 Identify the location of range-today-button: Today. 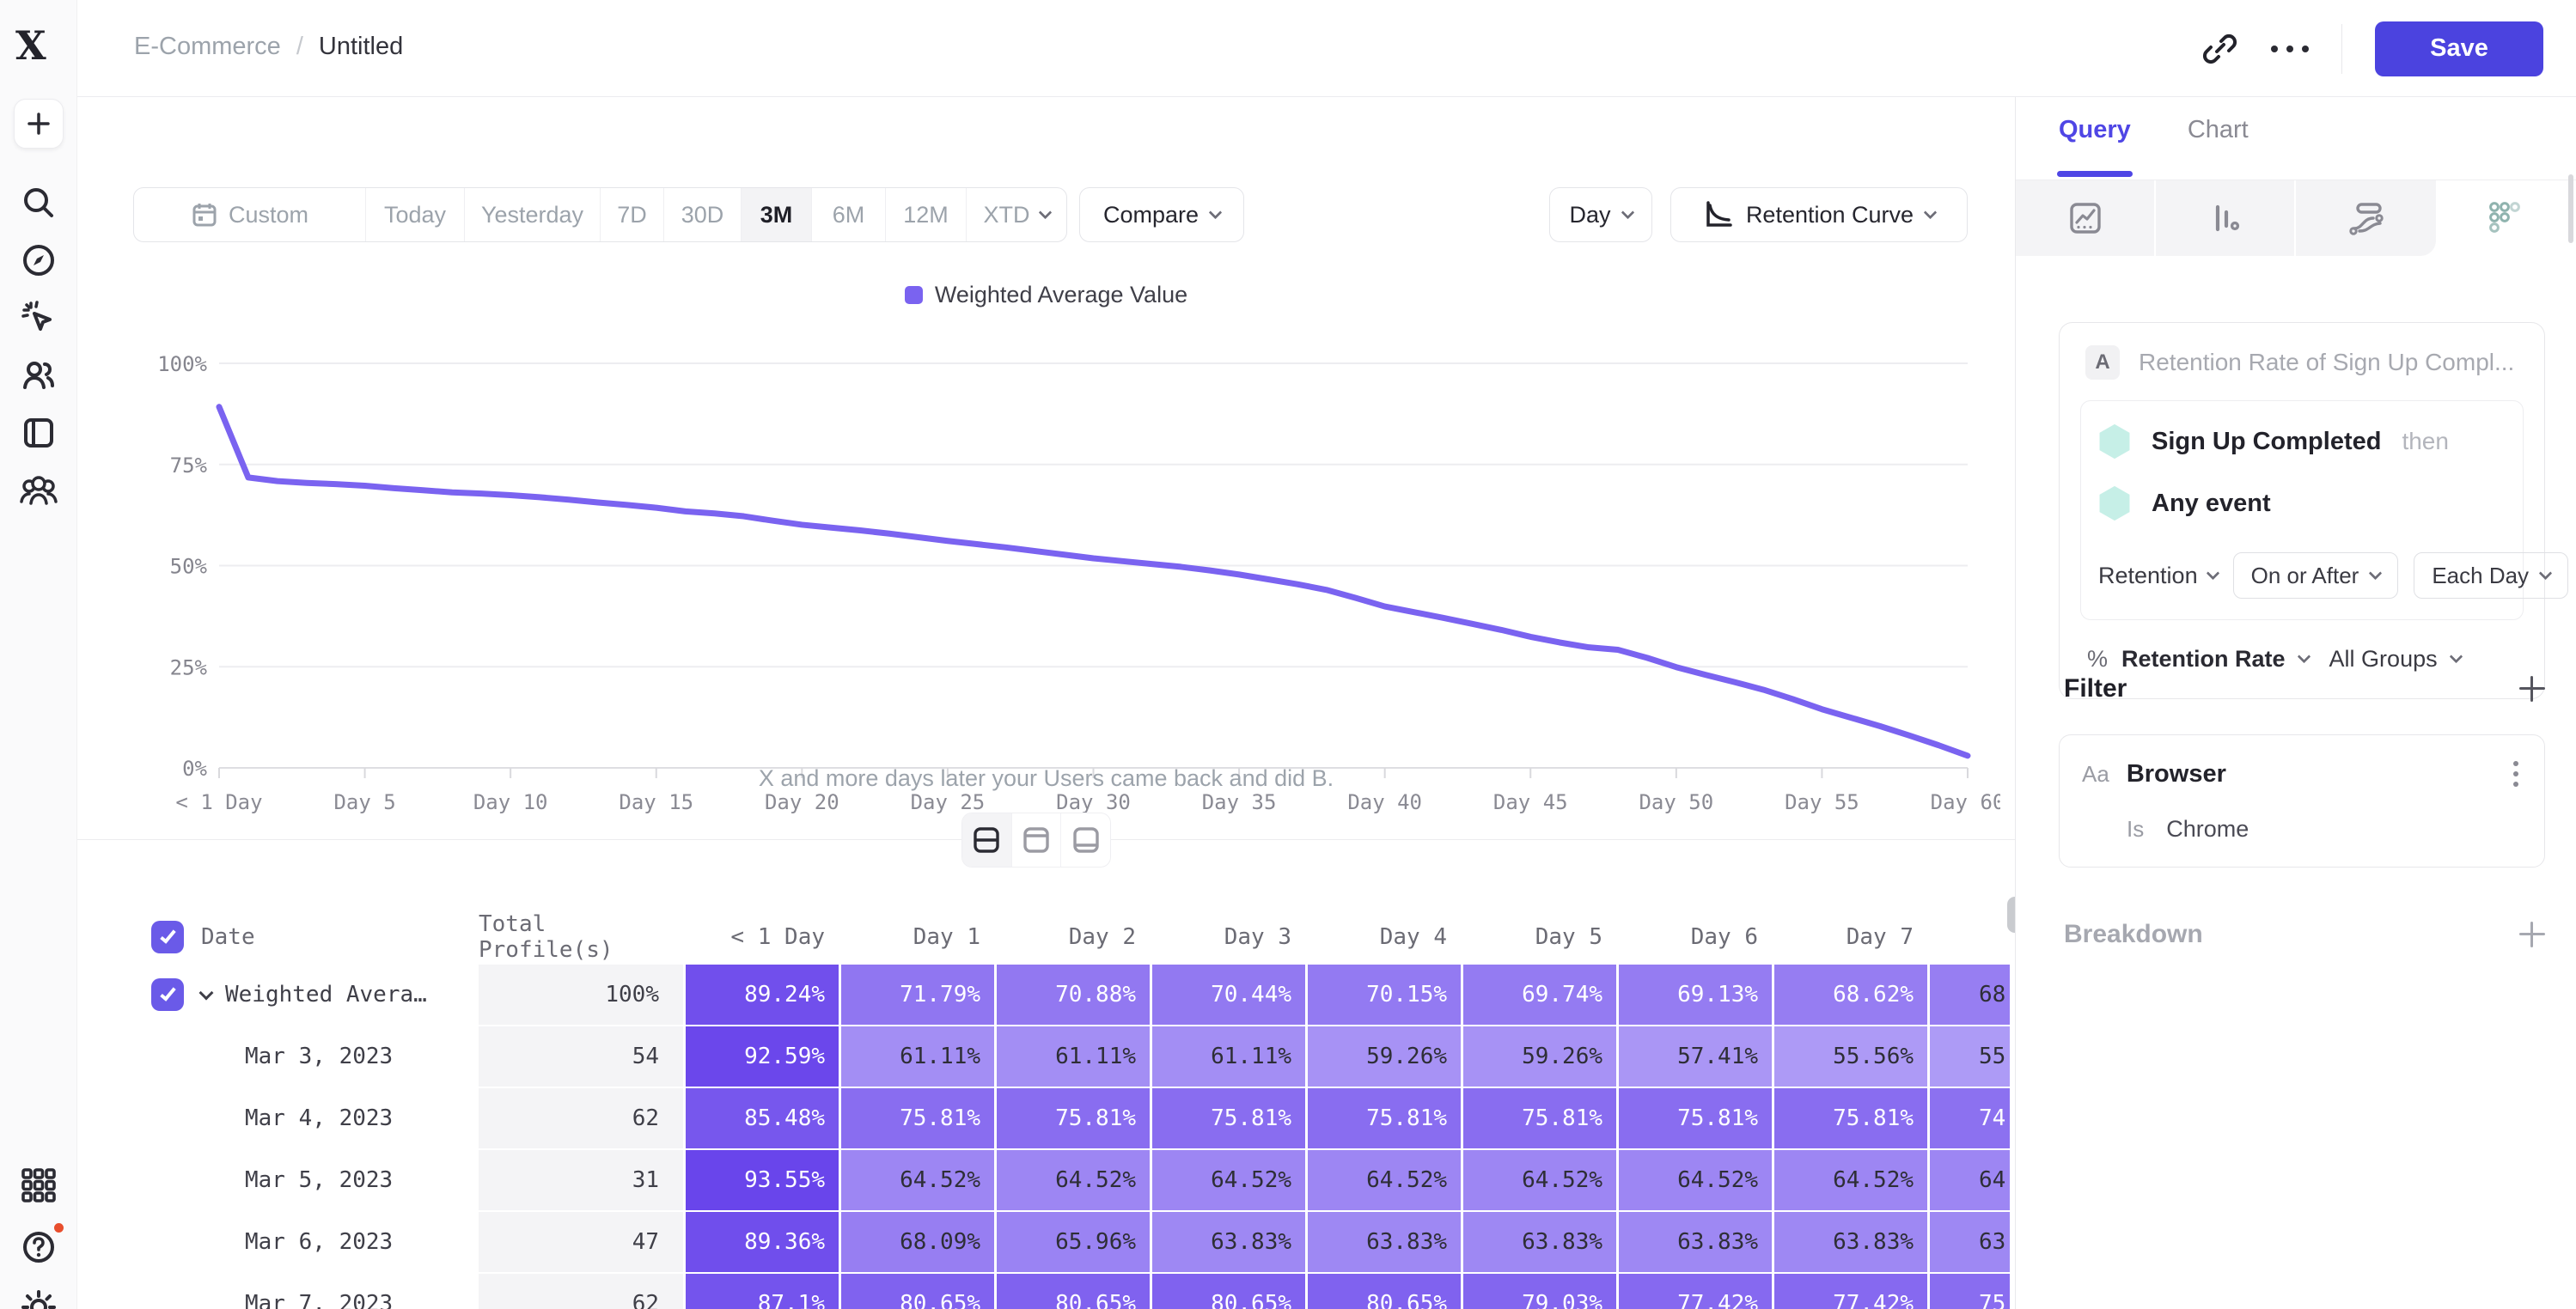
(415, 214).